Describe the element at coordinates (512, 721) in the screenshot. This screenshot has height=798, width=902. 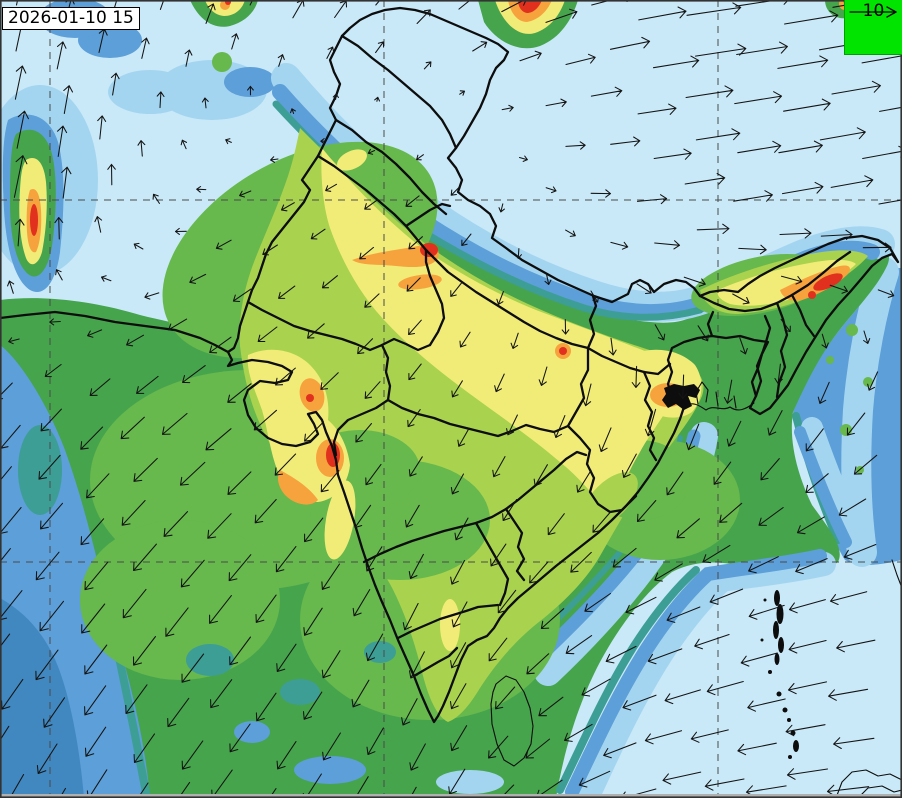
I see `sri-lanka-outline` at that location.